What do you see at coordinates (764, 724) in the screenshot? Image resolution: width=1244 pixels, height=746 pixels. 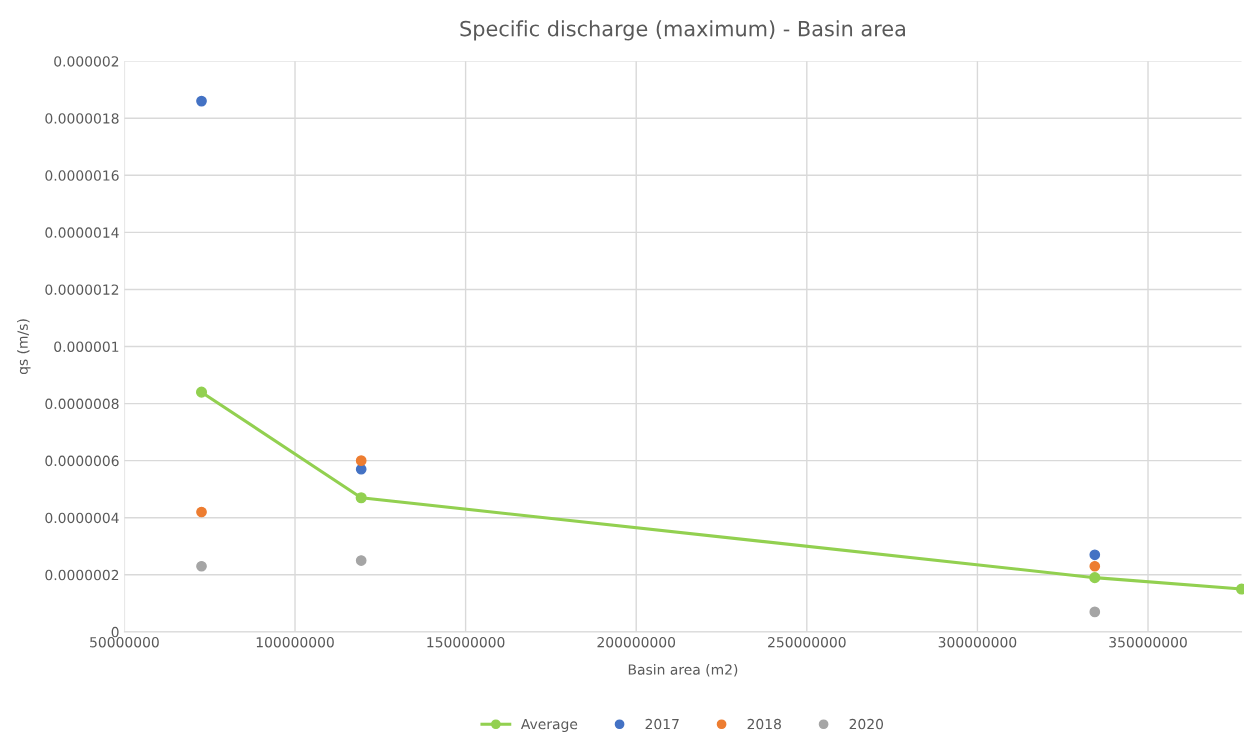 I see `legend-label: 2018` at bounding box center [764, 724].